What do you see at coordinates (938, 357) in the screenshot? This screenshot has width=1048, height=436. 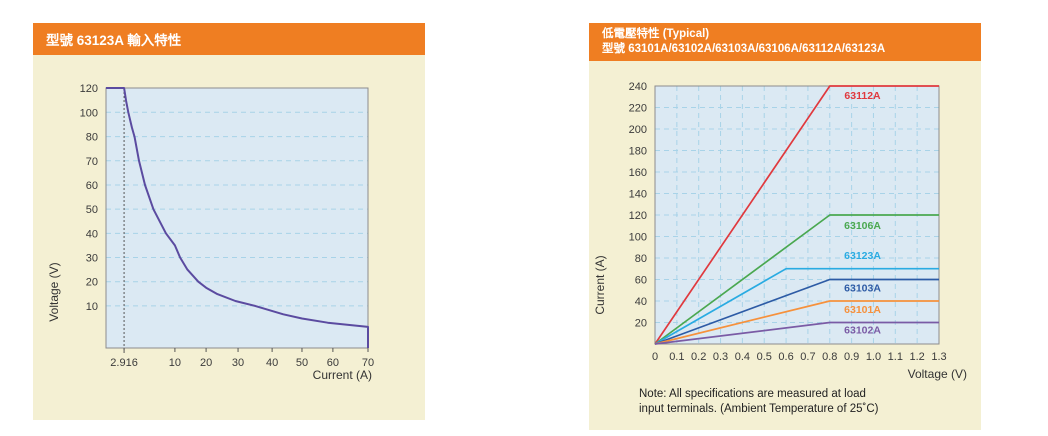 I see `x-tick-label: 1.3` at bounding box center [938, 357].